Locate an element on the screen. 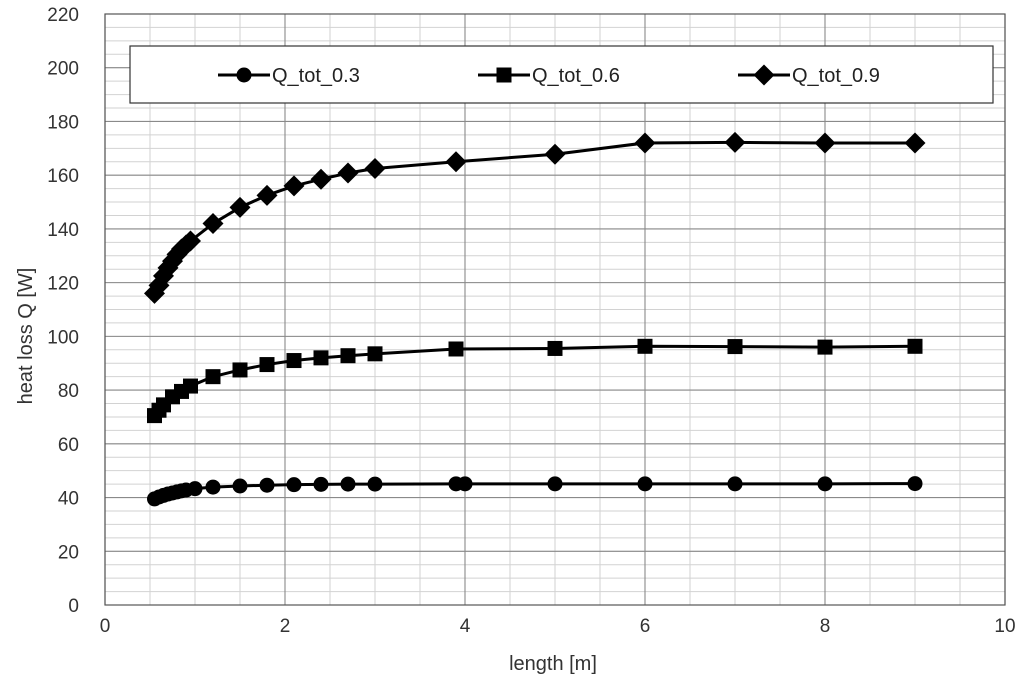 This screenshot has height=685, width=1024. legend-item: Q_tot_0.9 is located at coordinates (809, 75).